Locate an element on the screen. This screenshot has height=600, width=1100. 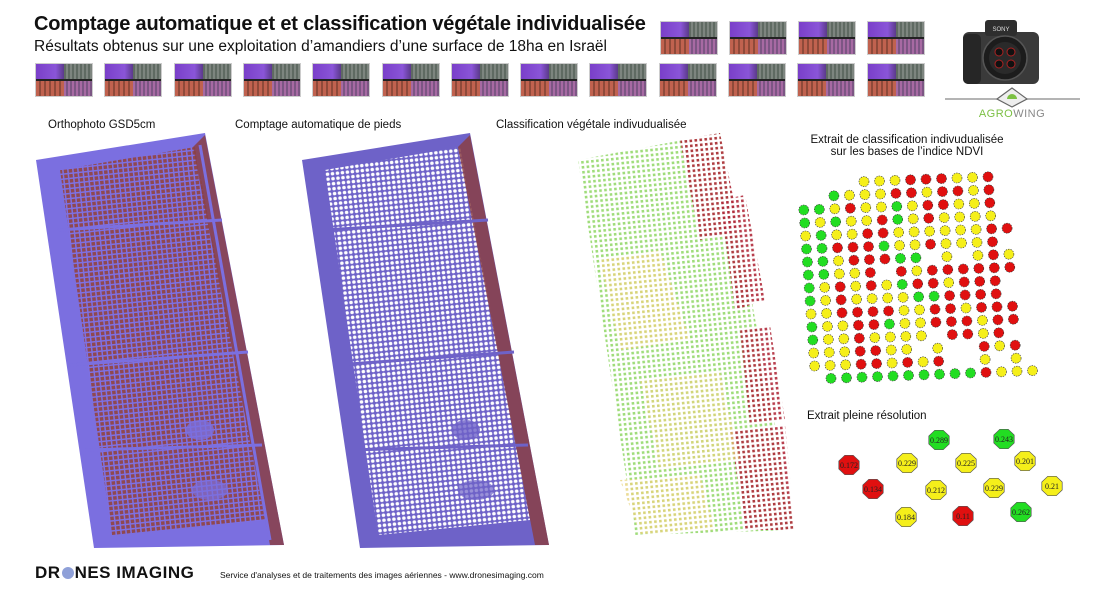
orthophoto-label: Orthophoto GSD5cm is located at coordinates (102, 125).